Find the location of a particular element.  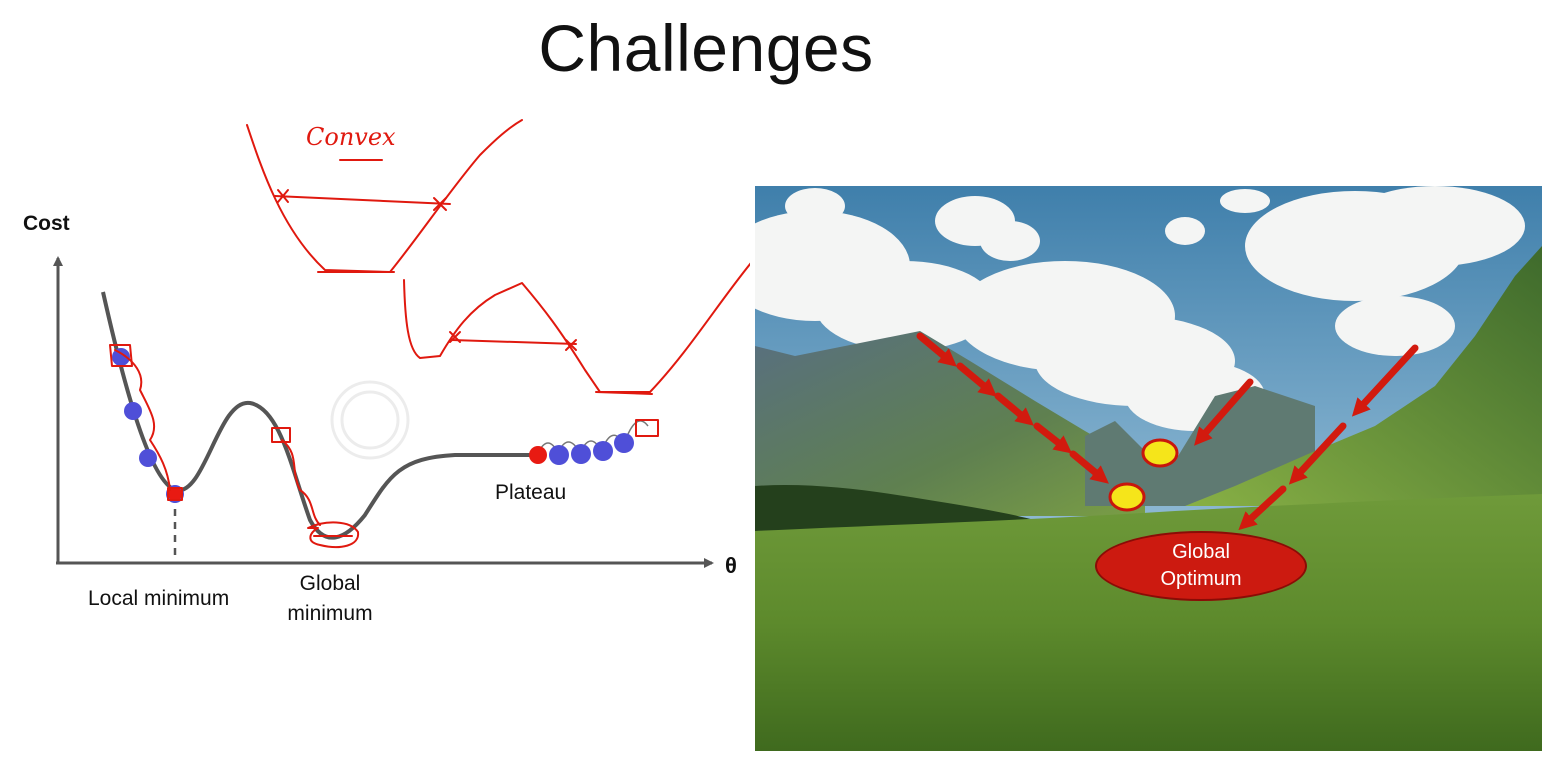

y-axis-label: Cost is located at coordinates (46, 223).